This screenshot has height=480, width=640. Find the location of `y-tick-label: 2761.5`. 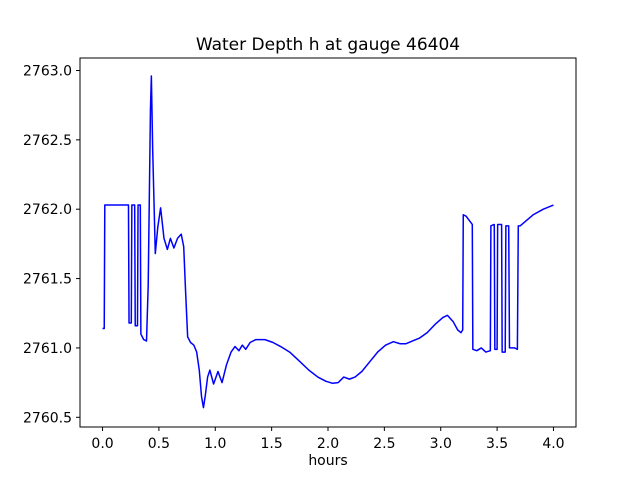

y-tick-label: 2761.5 is located at coordinates (47, 280).